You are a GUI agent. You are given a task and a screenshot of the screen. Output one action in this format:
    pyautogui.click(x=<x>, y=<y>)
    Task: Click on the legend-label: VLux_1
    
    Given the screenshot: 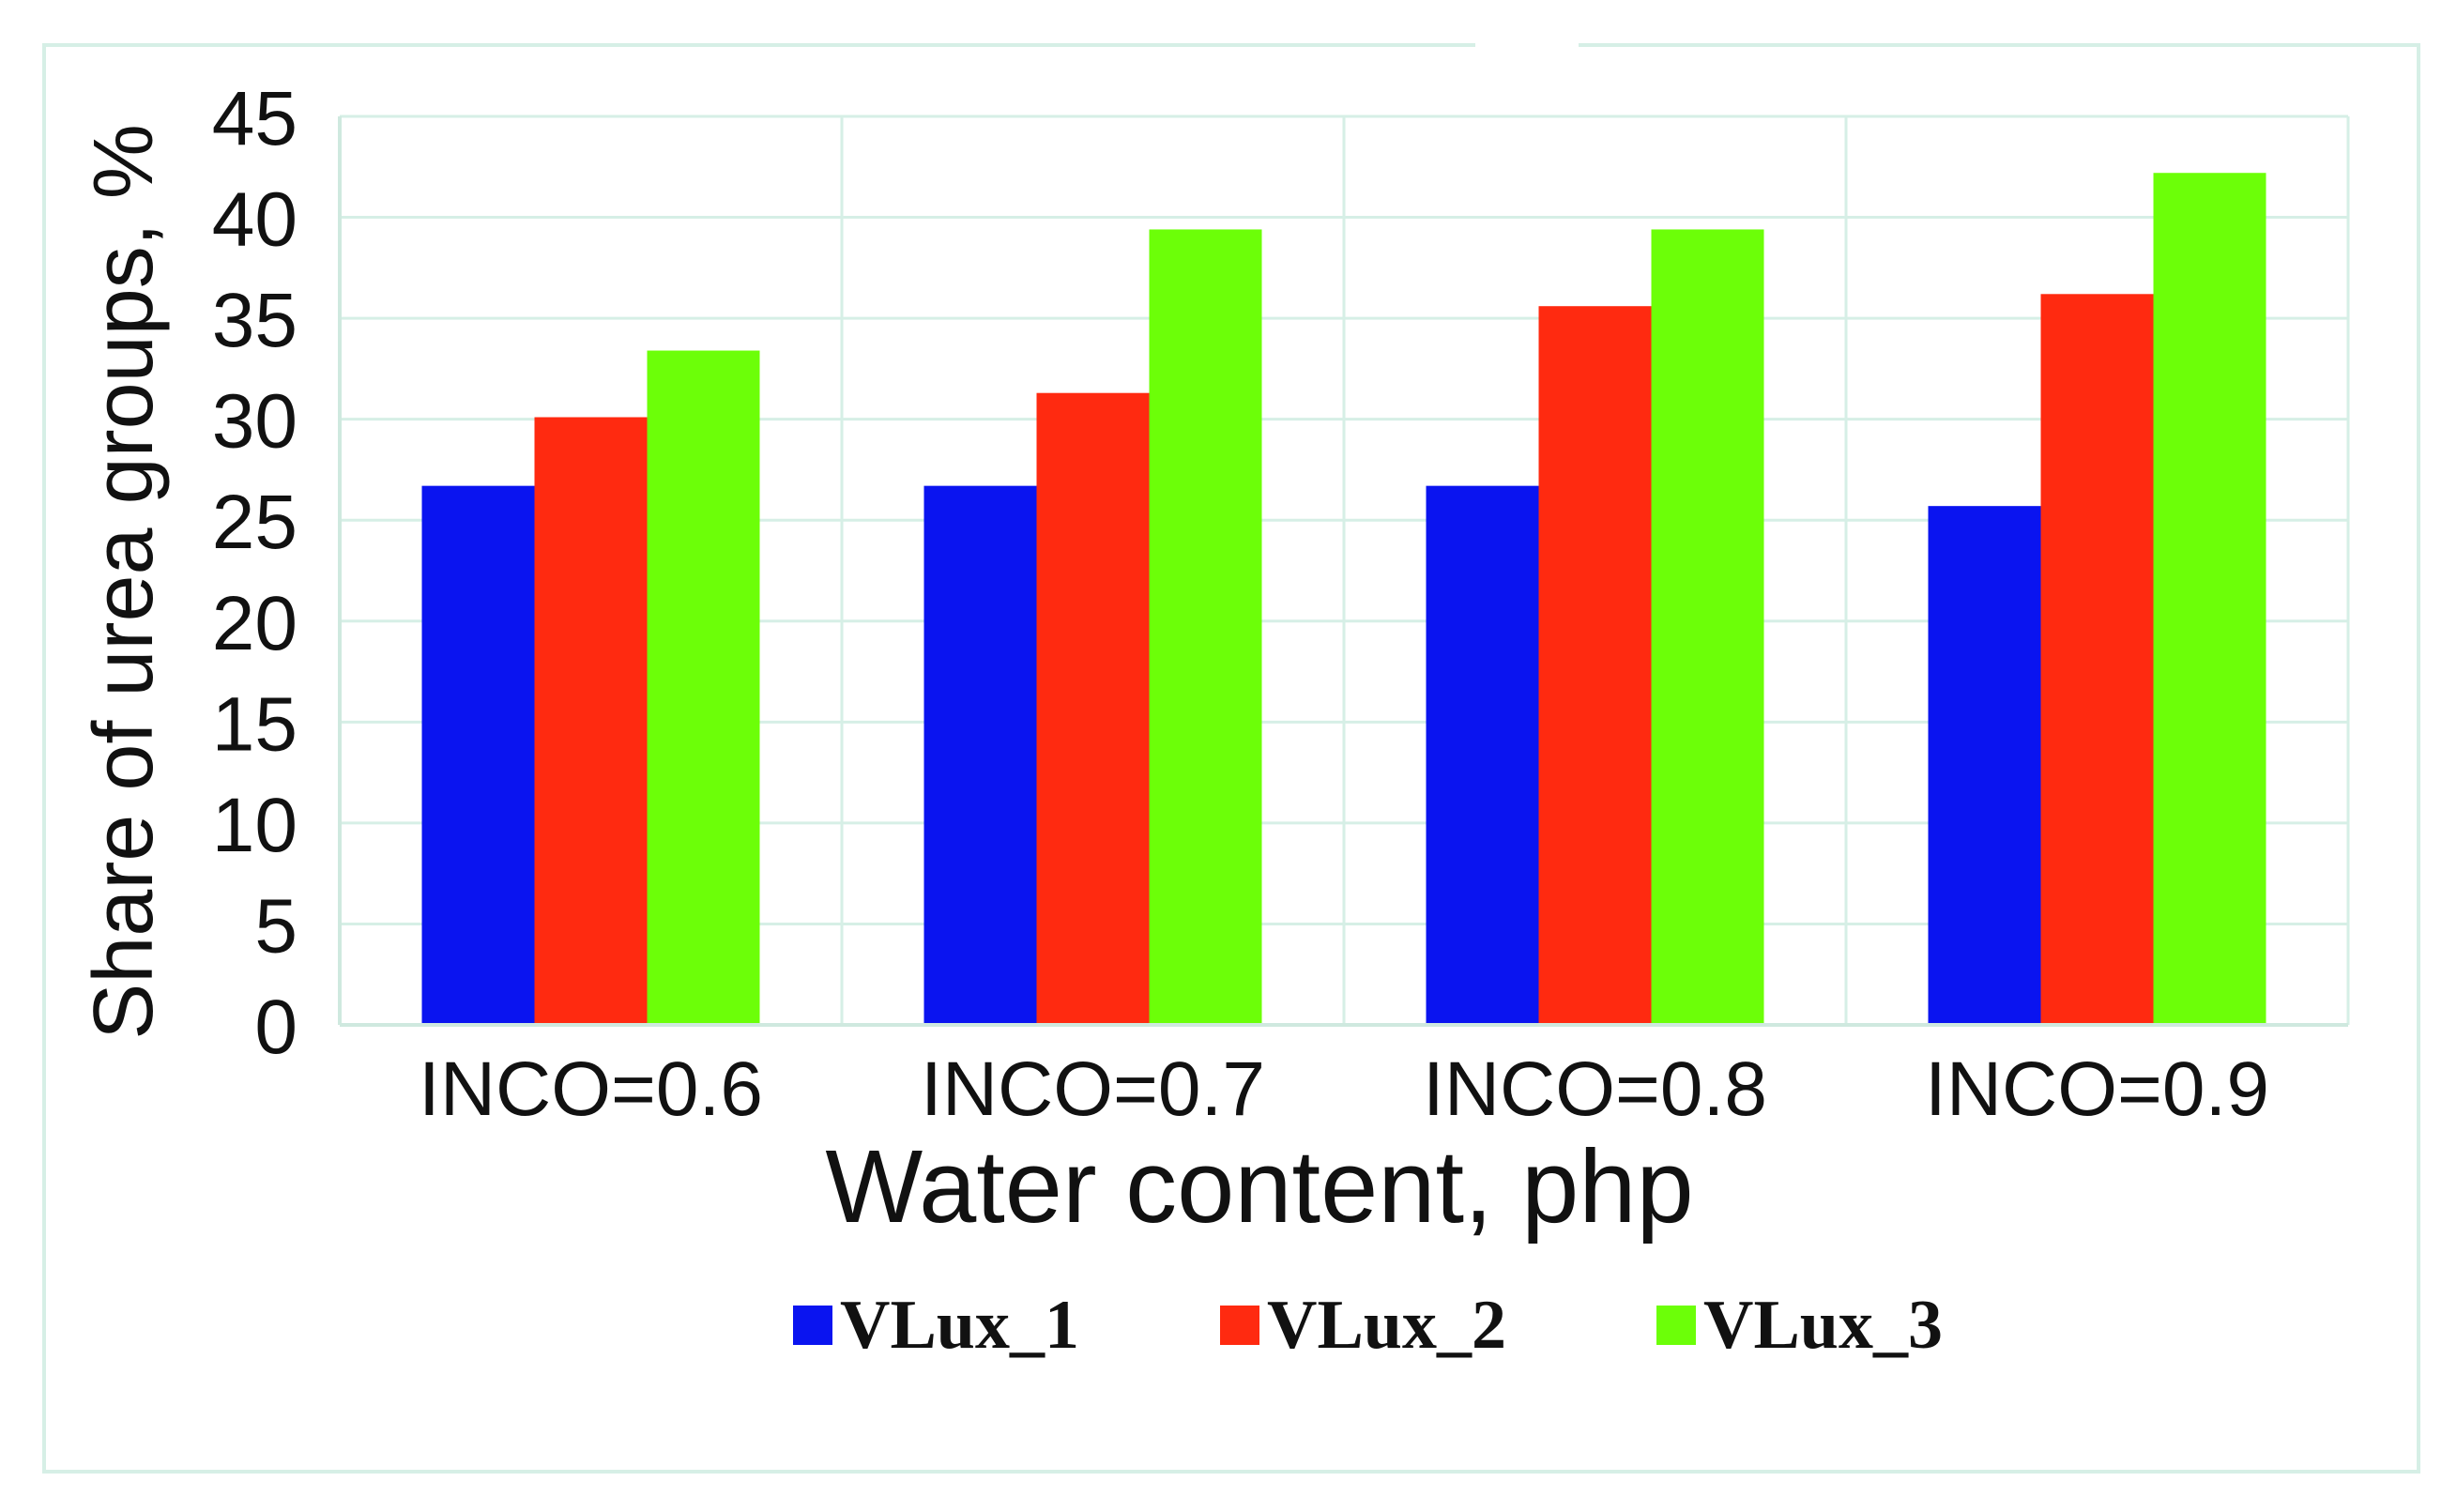 What is the action you would take?
    pyautogui.click(x=959, y=1325)
    